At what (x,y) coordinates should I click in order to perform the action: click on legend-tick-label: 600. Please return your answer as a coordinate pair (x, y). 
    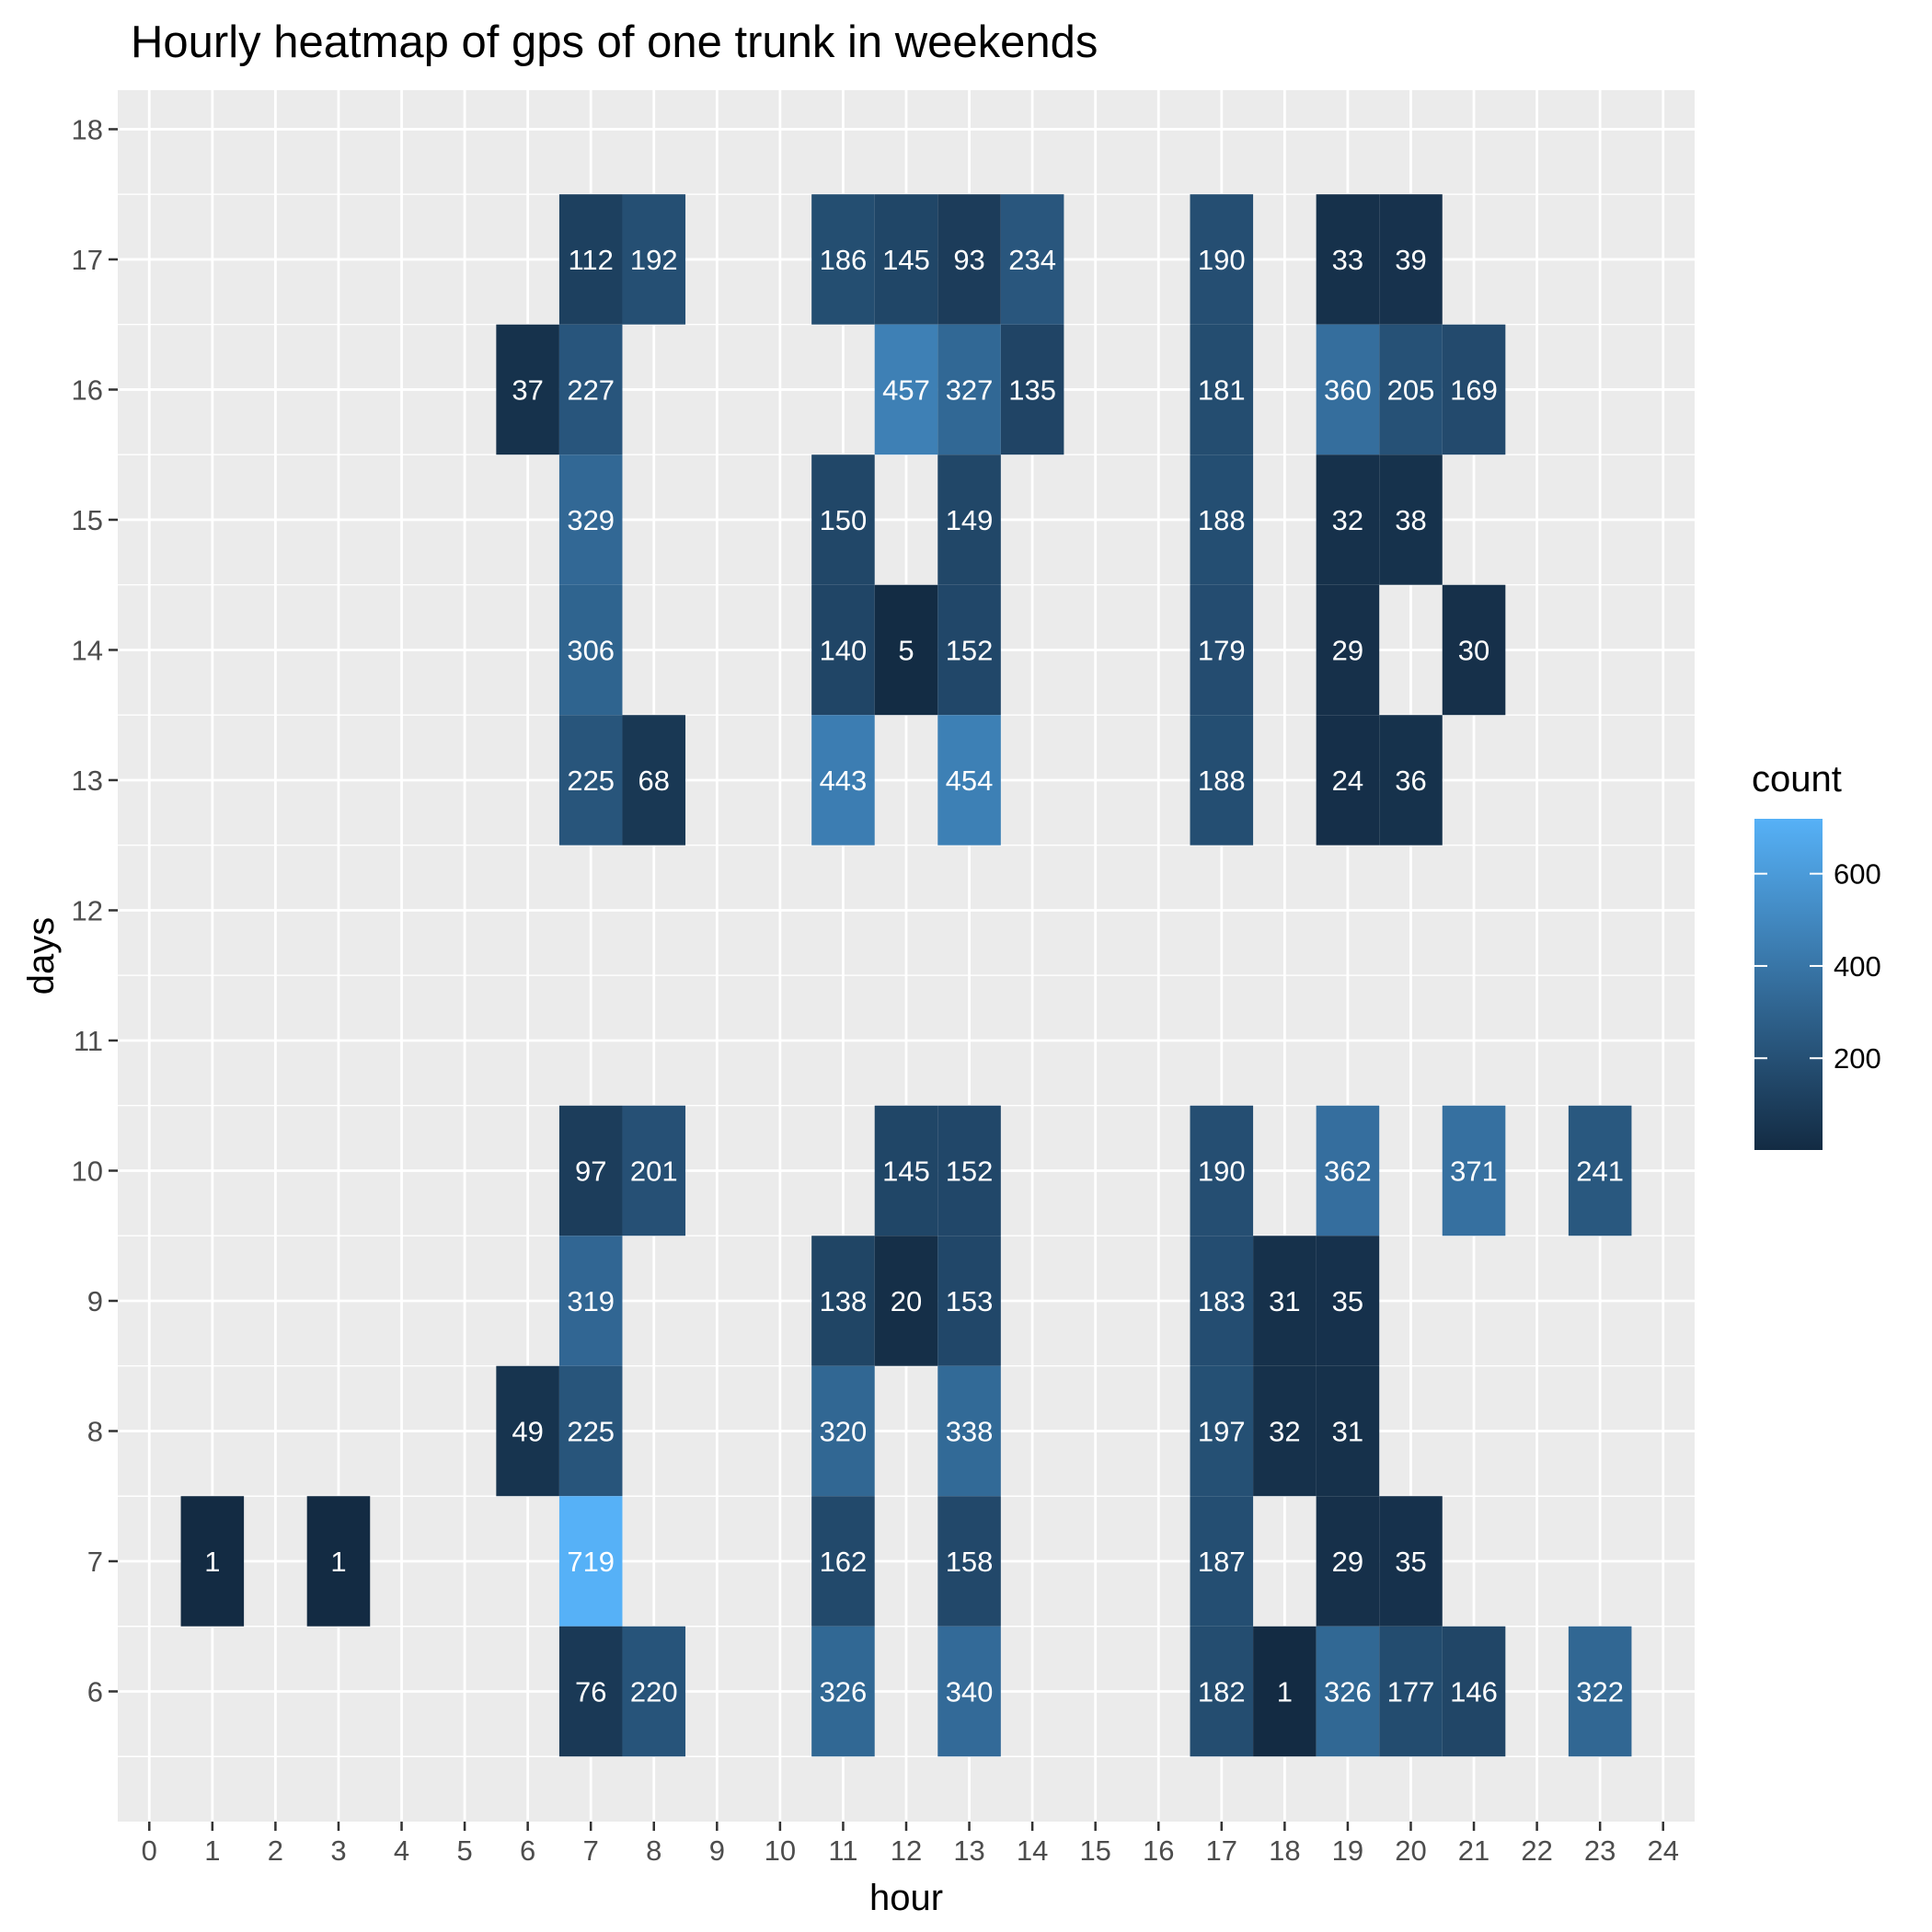
    Looking at the image, I should click on (1857, 874).